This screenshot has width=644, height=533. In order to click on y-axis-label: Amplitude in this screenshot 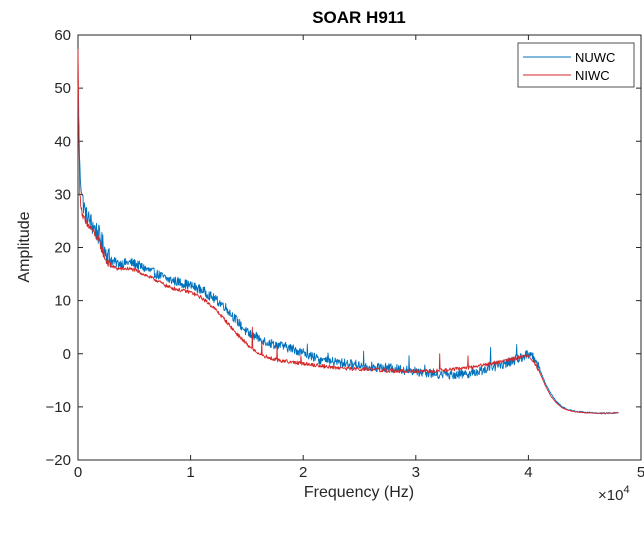, I will do `click(24, 246)`.